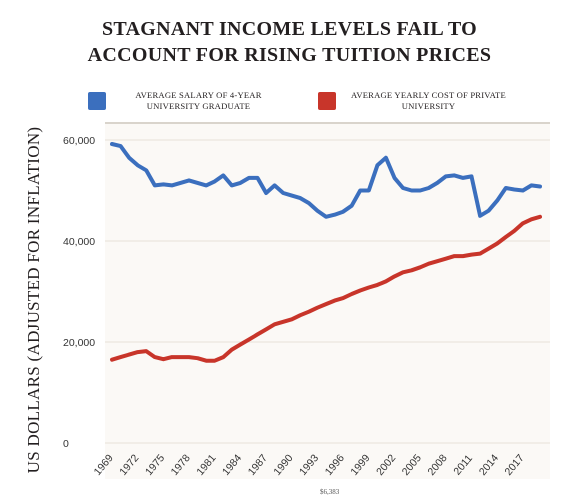  Describe the element at coordinates (489, 465) in the screenshot. I see `x-tick-label: 2014` at that location.